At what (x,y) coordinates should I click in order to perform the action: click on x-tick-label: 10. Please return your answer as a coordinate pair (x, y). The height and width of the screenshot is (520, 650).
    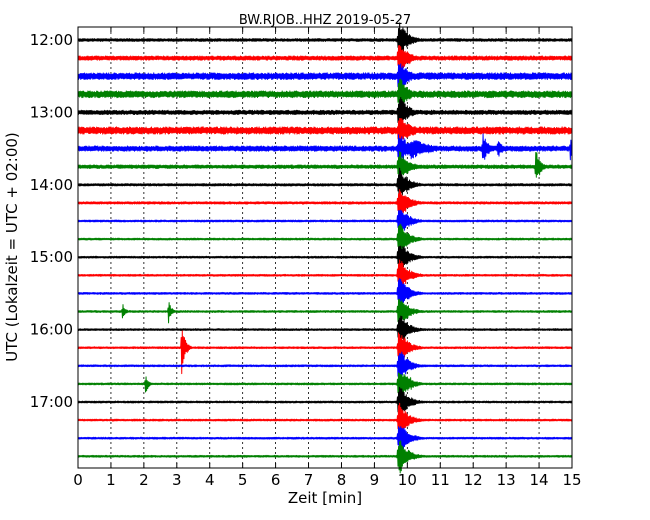
    Looking at the image, I should click on (407, 480).